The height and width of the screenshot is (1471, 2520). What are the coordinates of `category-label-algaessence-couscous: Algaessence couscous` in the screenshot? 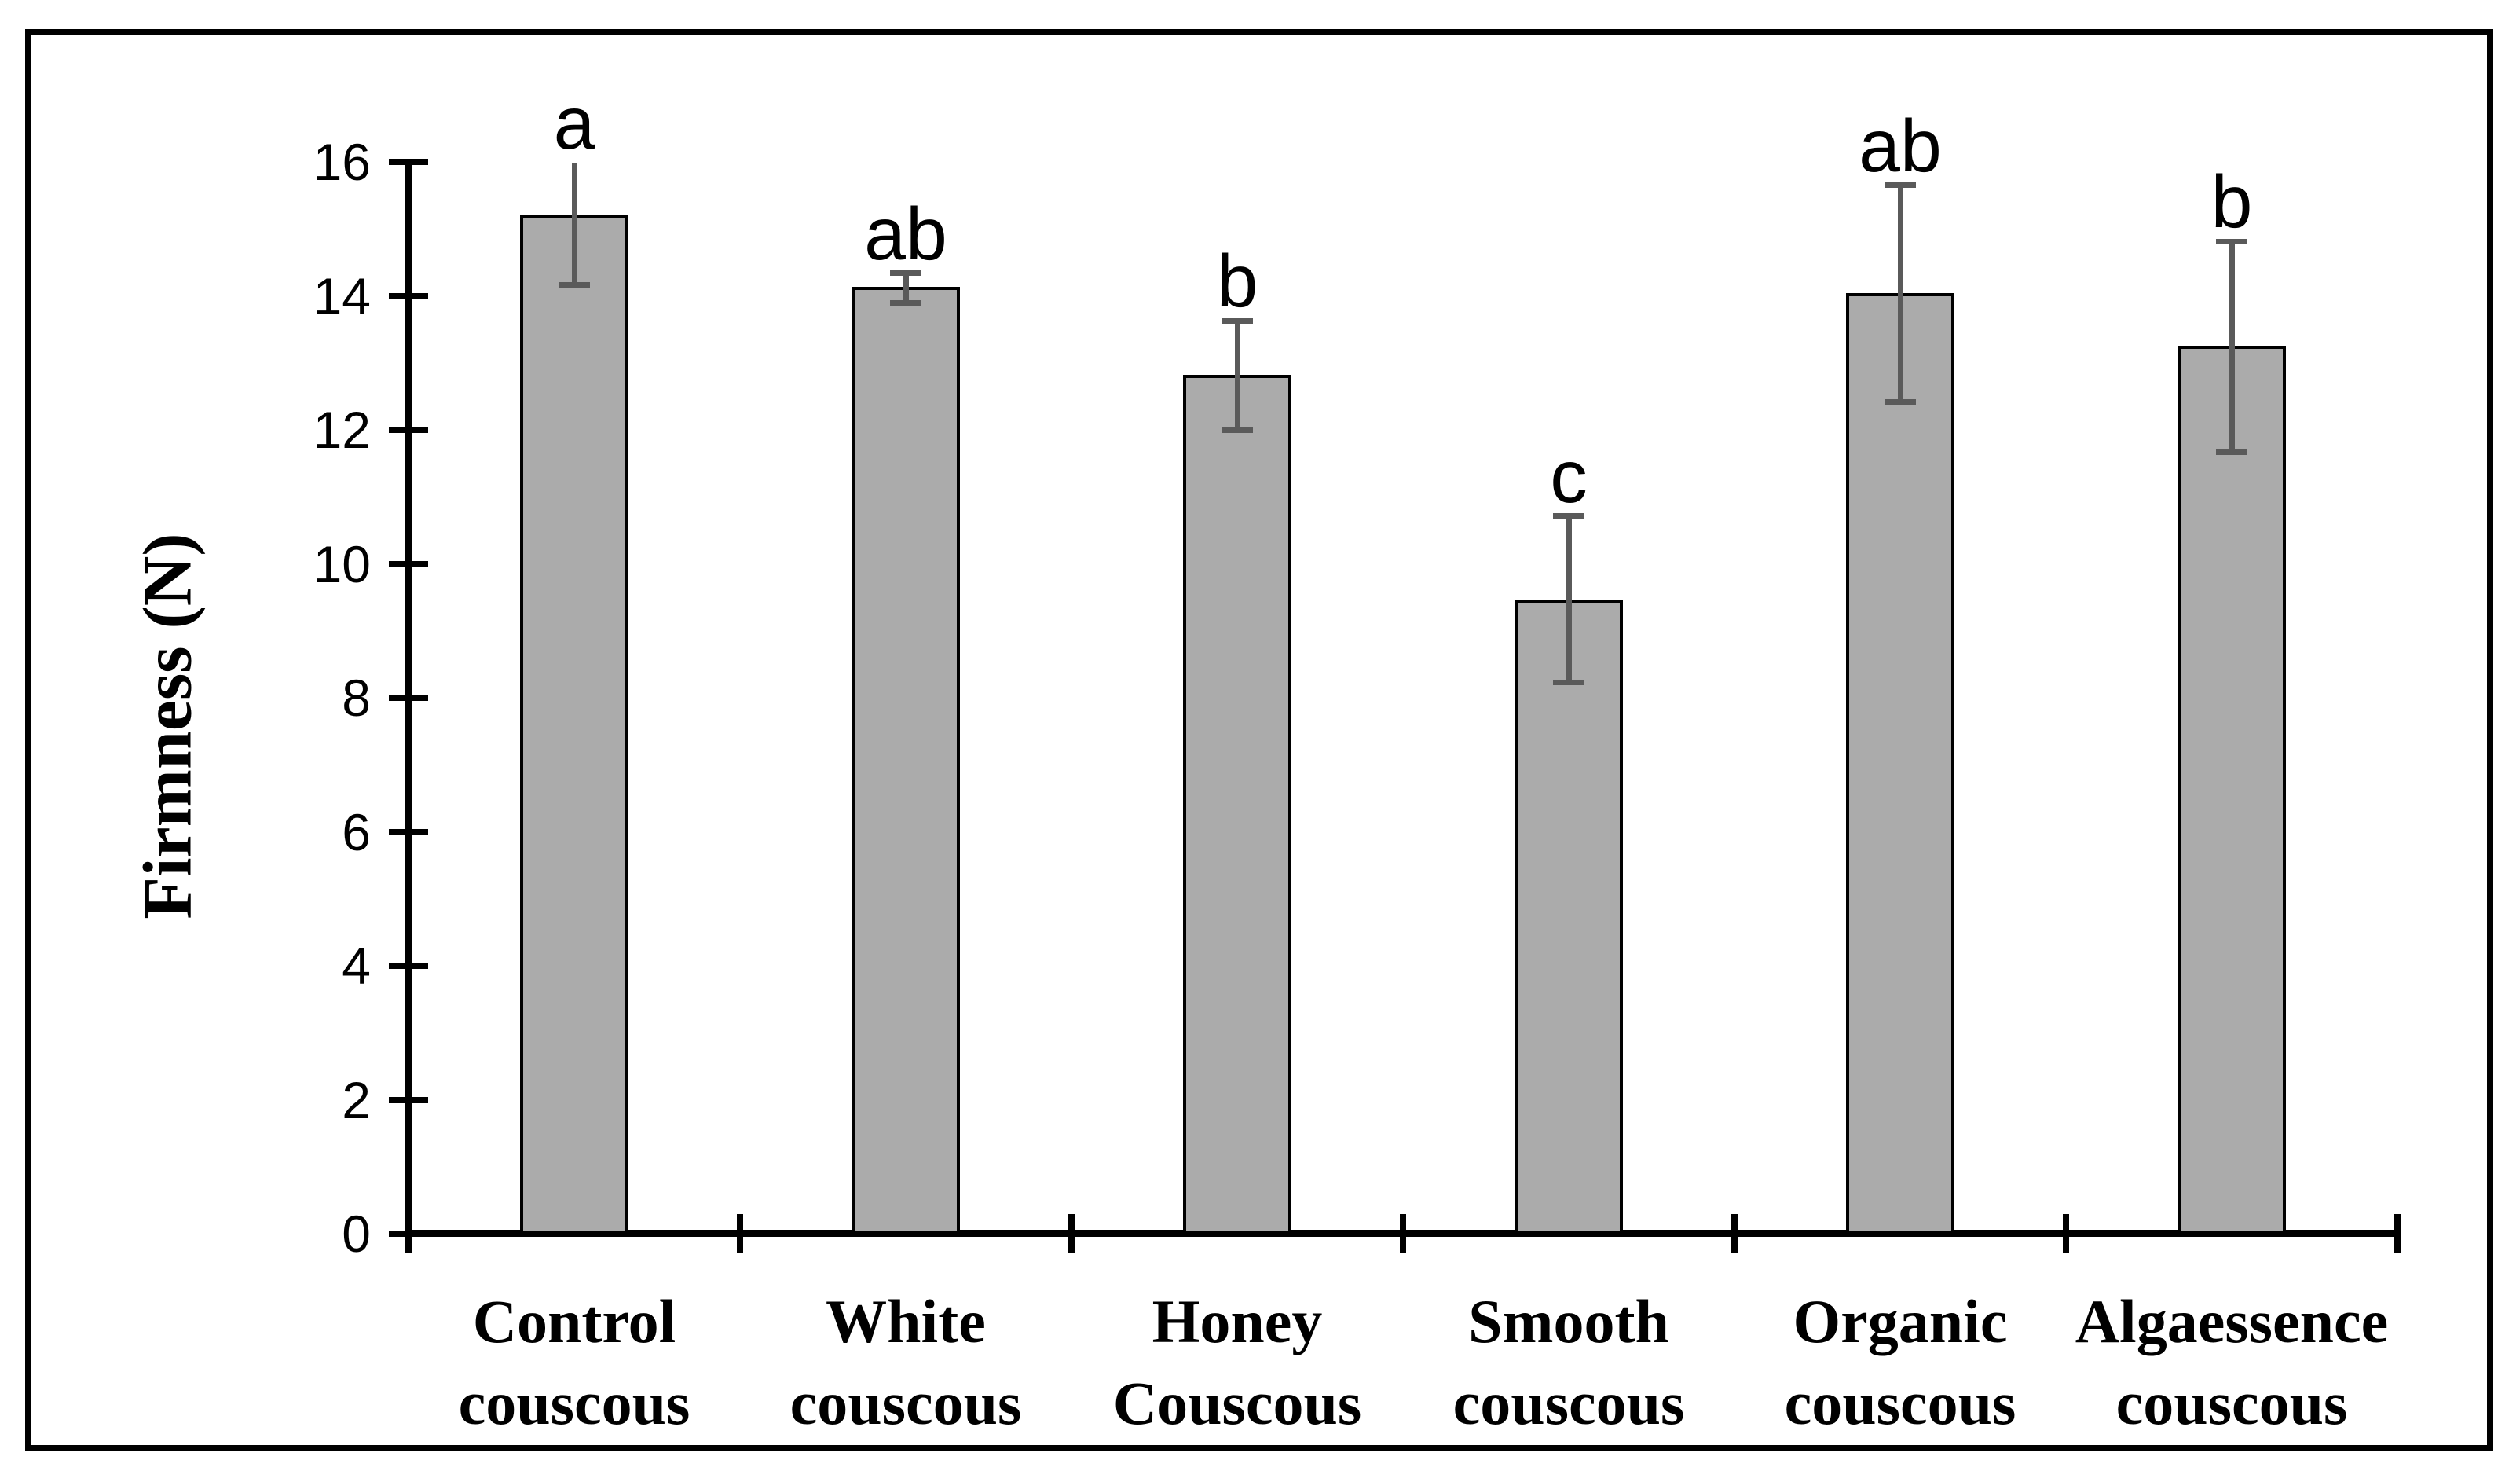 It's located at (2232, 1362).